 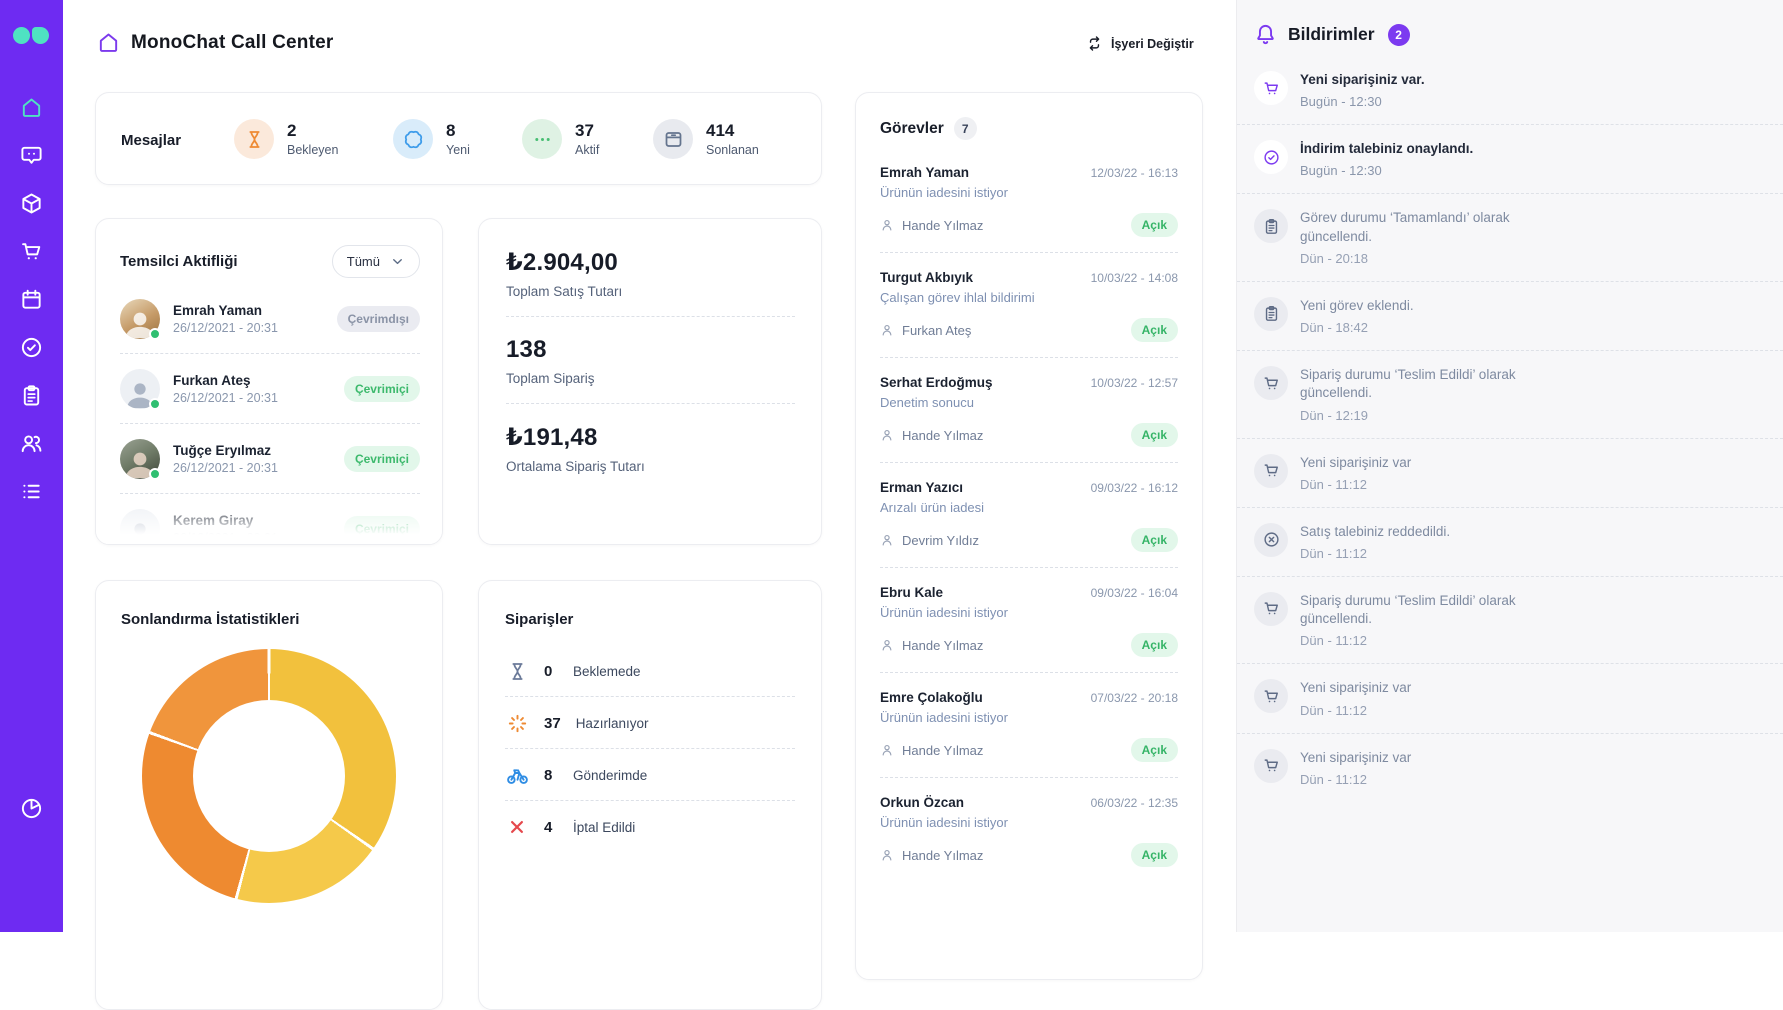 I want to click on notification-item: Yeni siparişiniz var. Bugün - 12:30, so click(x=1510, y=90).